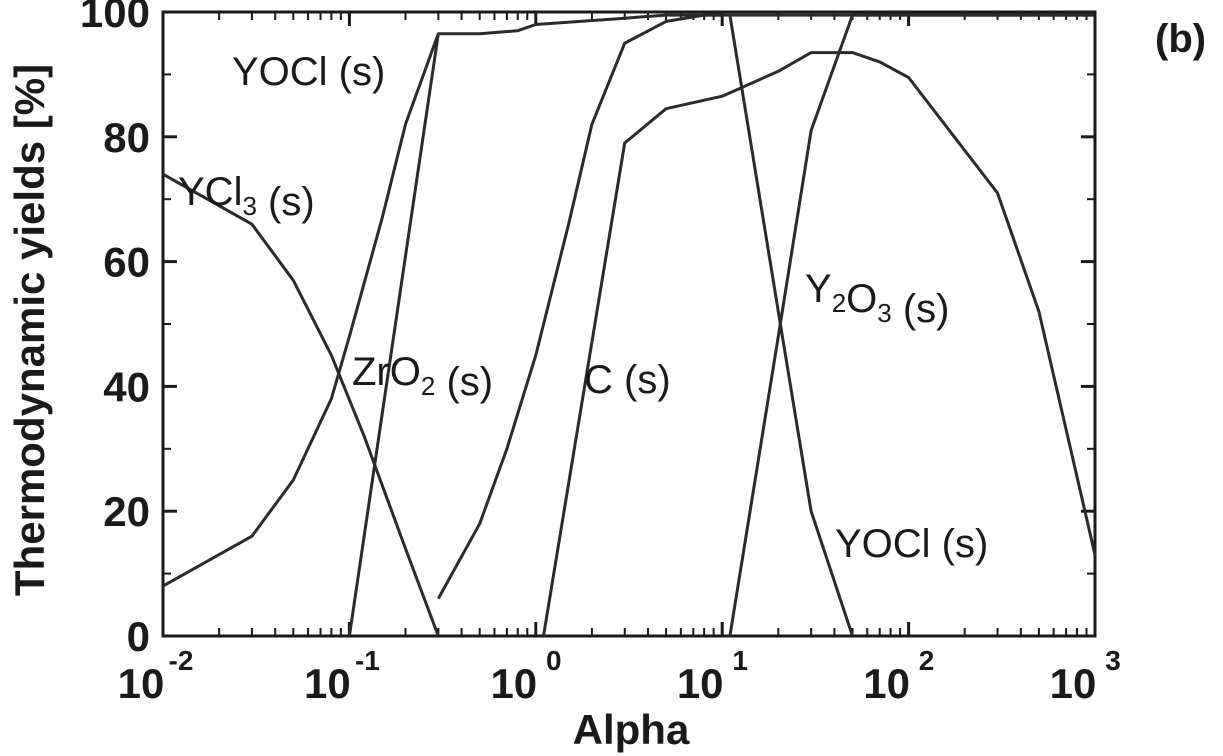  What do you see at coordinates (126, 137) in the screenshot?
I see `y-tick-label: 80` at bounding box center [126, 137].